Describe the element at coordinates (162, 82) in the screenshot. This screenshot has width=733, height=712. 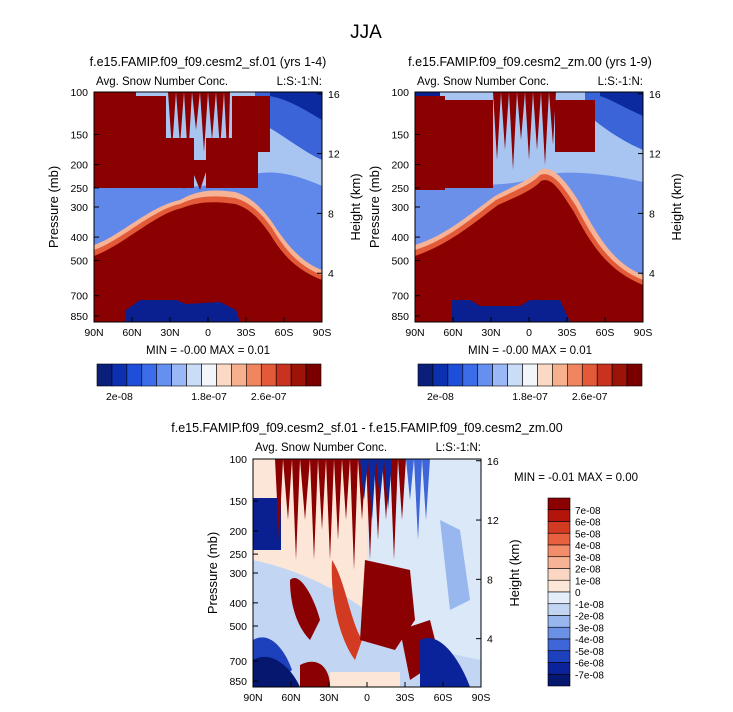
I see `panel1-variable-label: Avg. Snow Number Conc.` at that location.